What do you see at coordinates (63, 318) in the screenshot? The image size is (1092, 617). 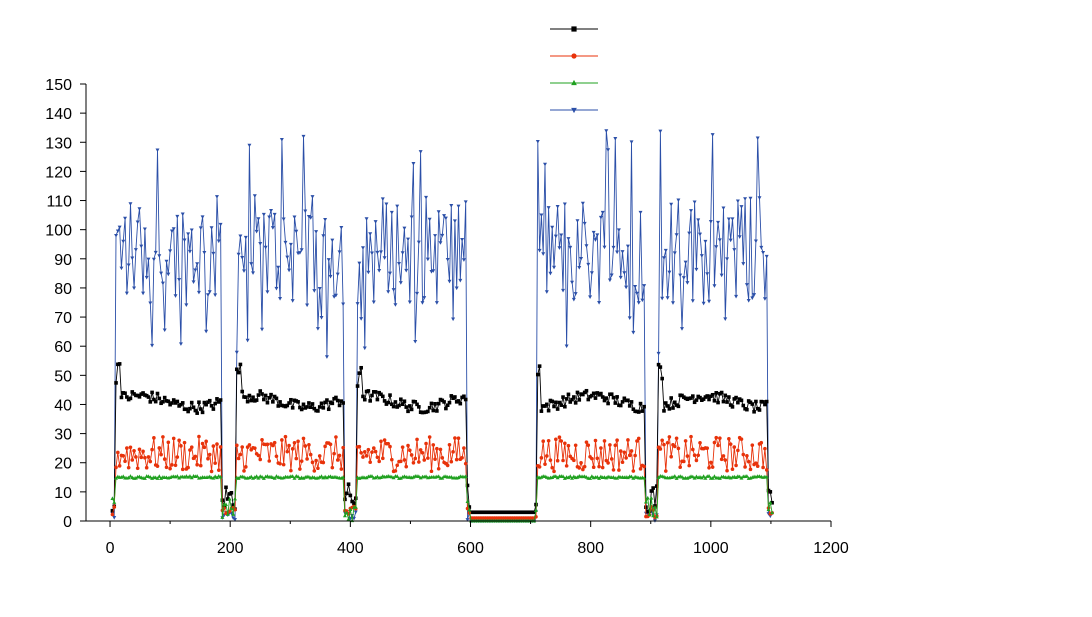 I see `y-tick-label: 70` at bounding box center [63, 318].